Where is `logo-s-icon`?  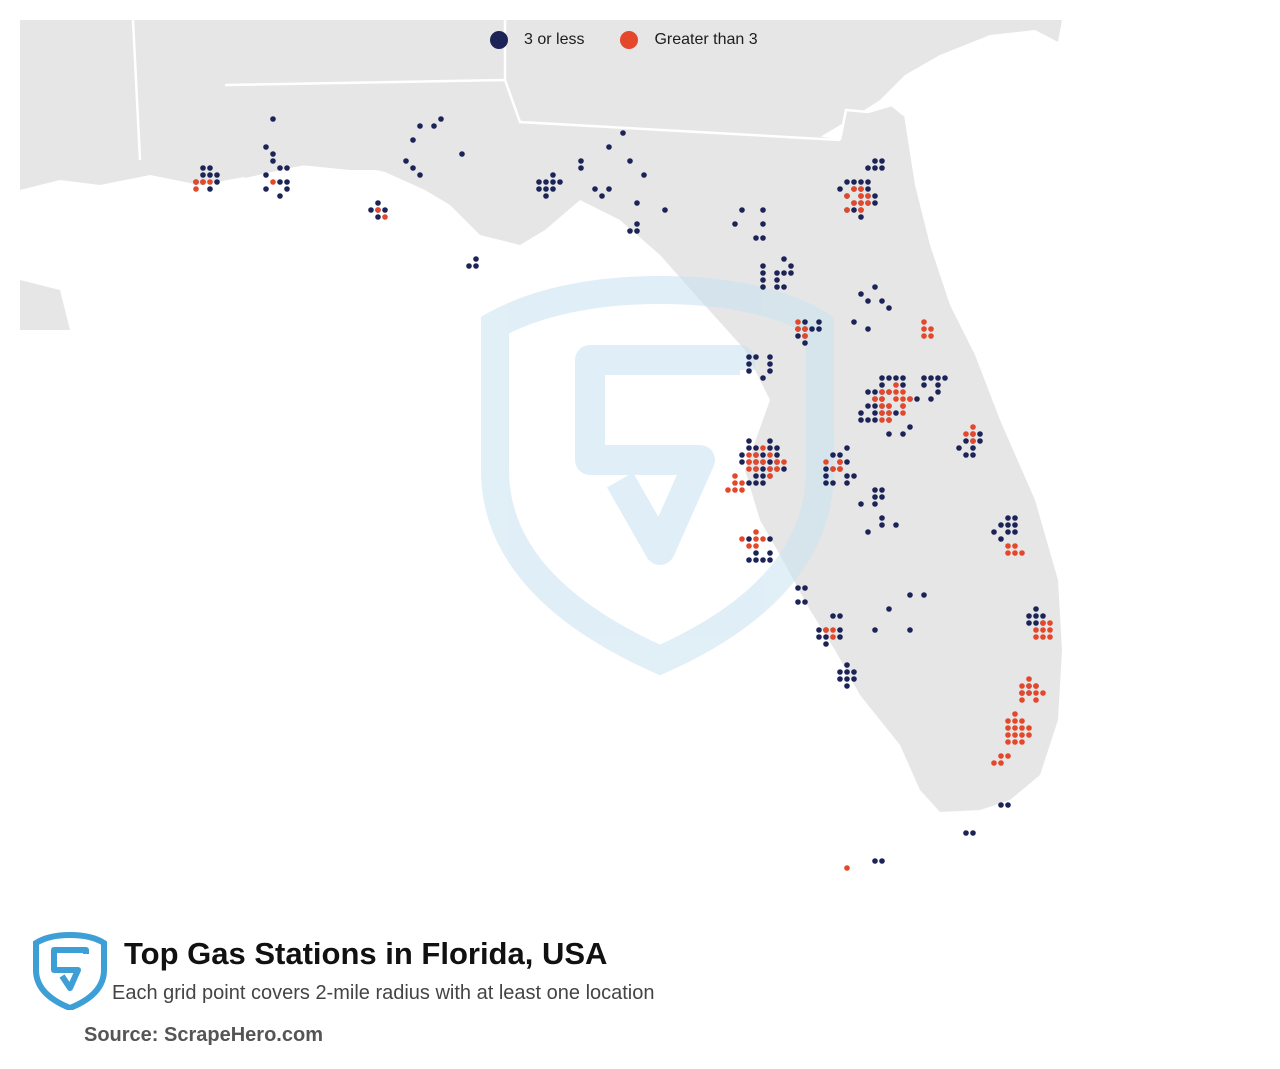
logo-s-icon is located at coordinates (70, 969).